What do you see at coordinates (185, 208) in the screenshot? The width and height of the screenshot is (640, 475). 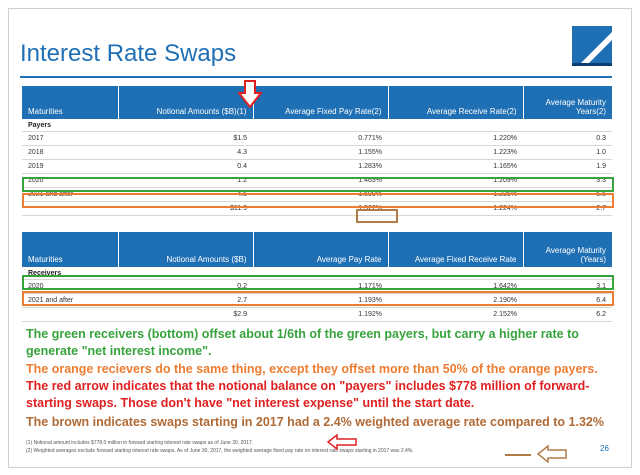 I see `table-cell: $11.9` at bounding box center [185, 208].